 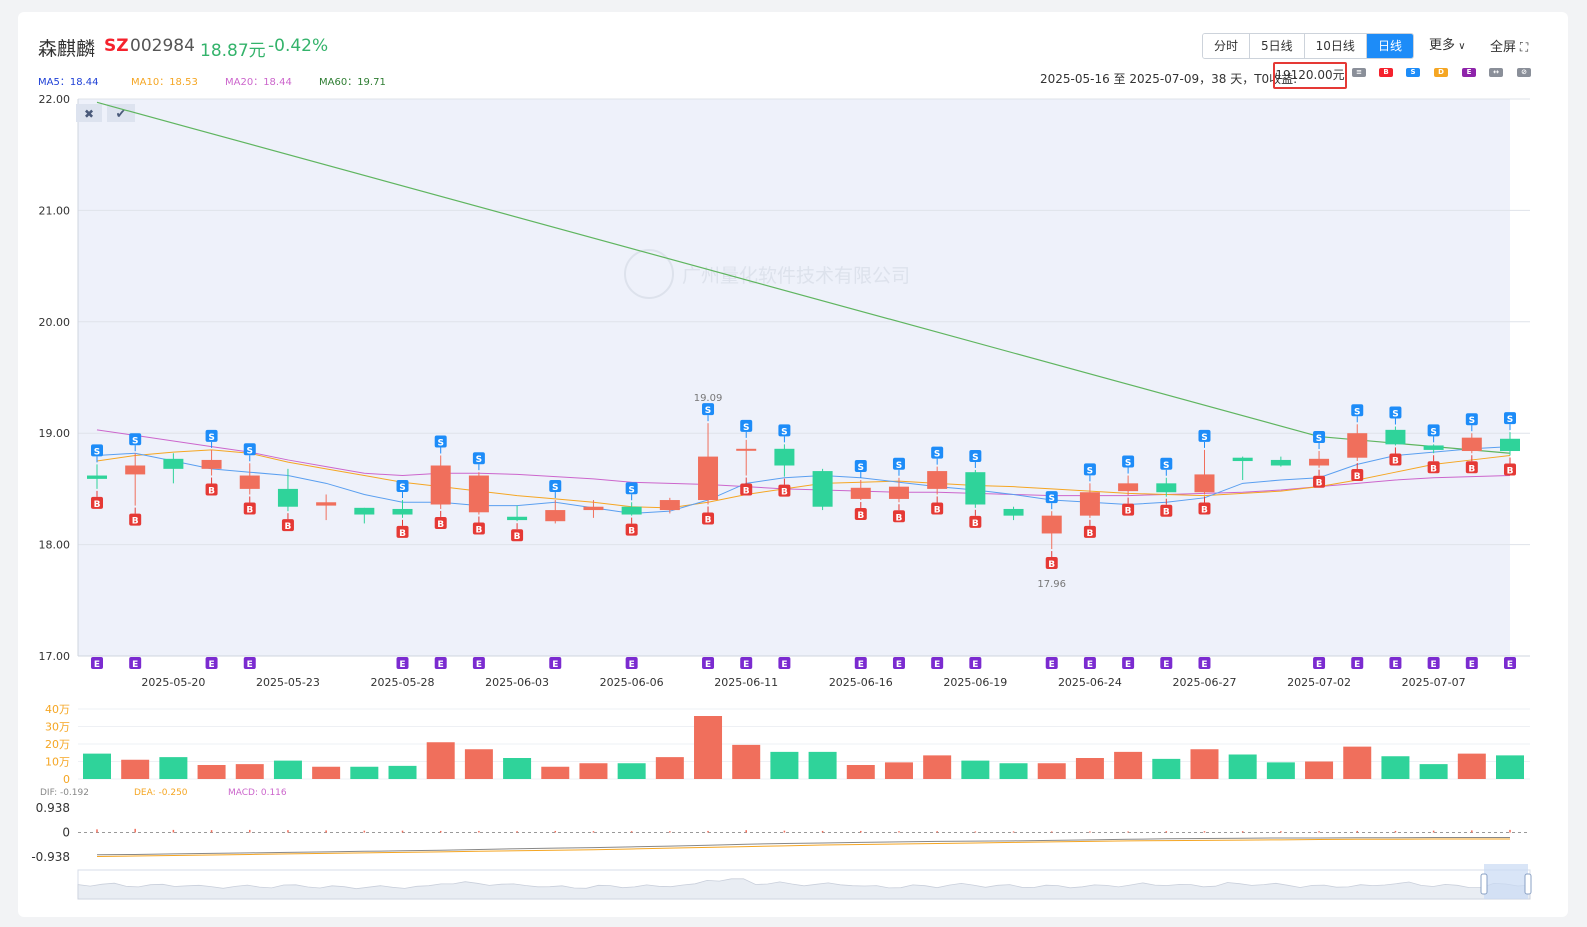 What do you see at coordinates (1051, 584) in the screenshot?
I see `price-annotation: 17.96` at bounding box center [1051, 584].